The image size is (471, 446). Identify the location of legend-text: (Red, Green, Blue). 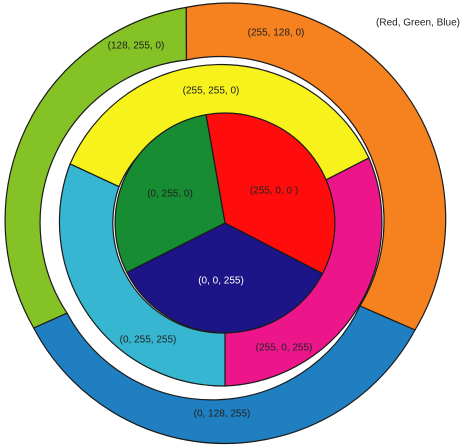
(418, 23).